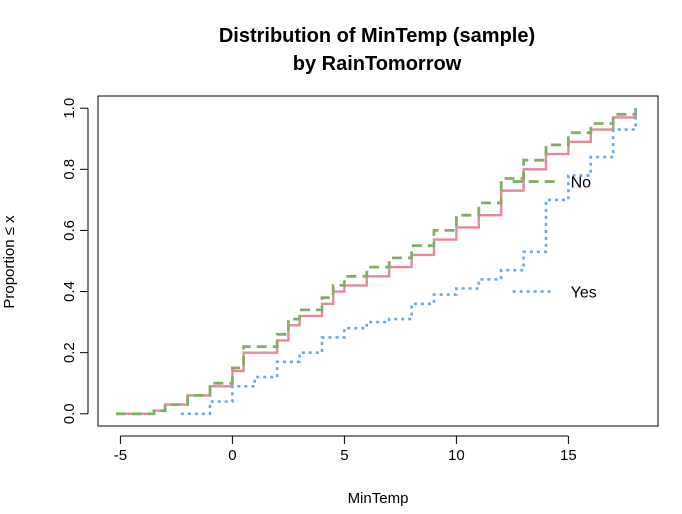 The height and width of the screenshot is (514, 682). I want to click on y-tick-label: 0.0, so click(69, 413).